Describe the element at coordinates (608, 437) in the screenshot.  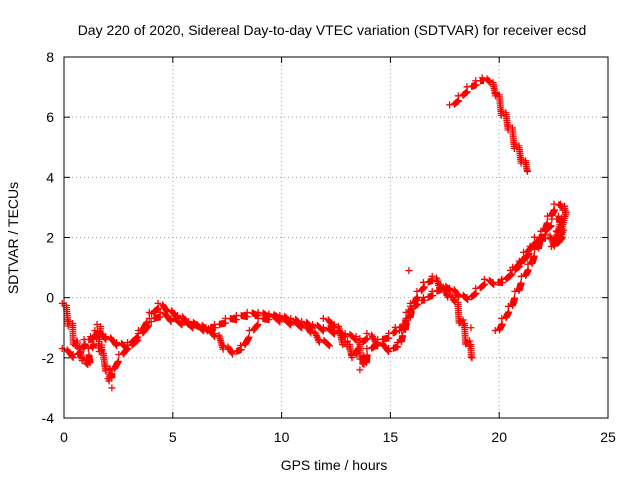
I see `x-tick-label: 25` at that location.